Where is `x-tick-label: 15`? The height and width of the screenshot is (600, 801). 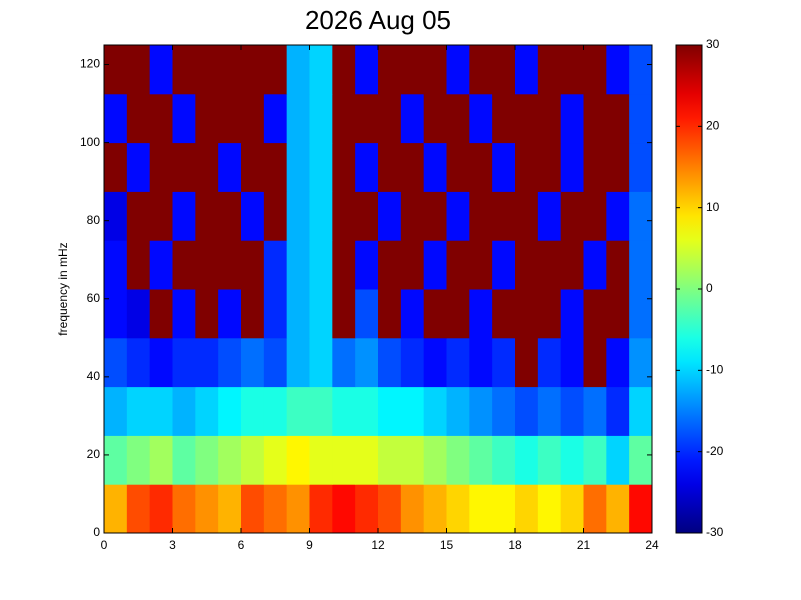 x-tick-label: 15 is located at coordinates (447, 545).